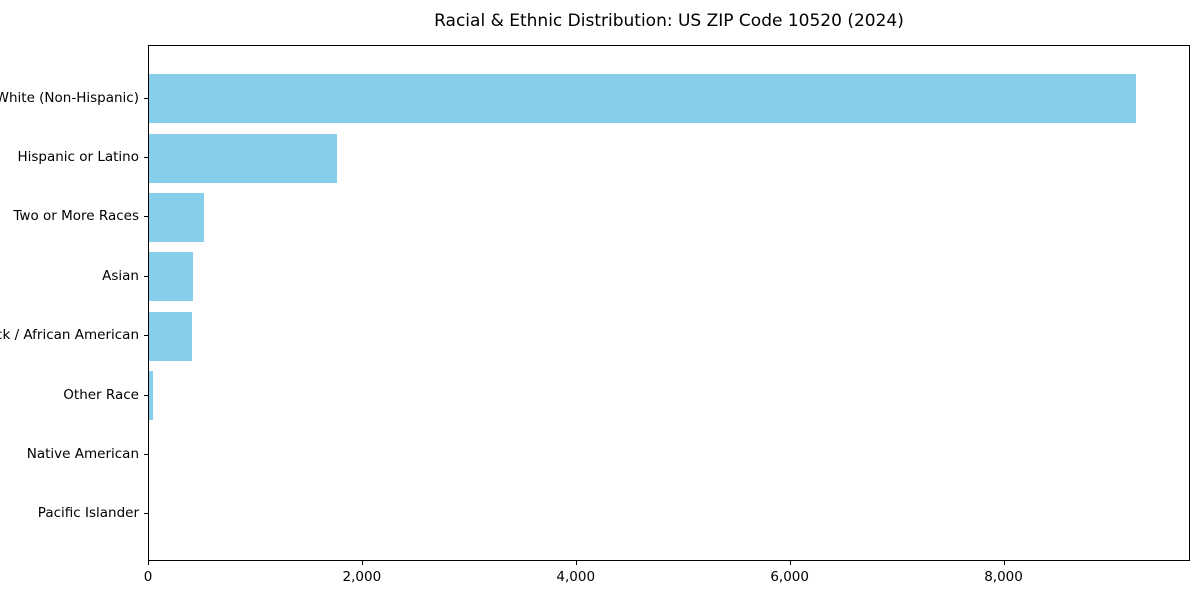 Image resolution: width=1200 pixels, height=600 pixels. I want to click on category-label: Other Race, so click(101, 394).